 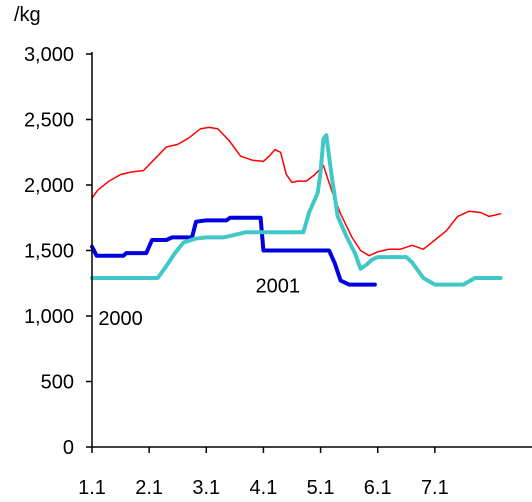 What do you see at coordinates (57, 383) in the screenshot?
I see `y-tick-label: 500` at bounding box center [57, 383].